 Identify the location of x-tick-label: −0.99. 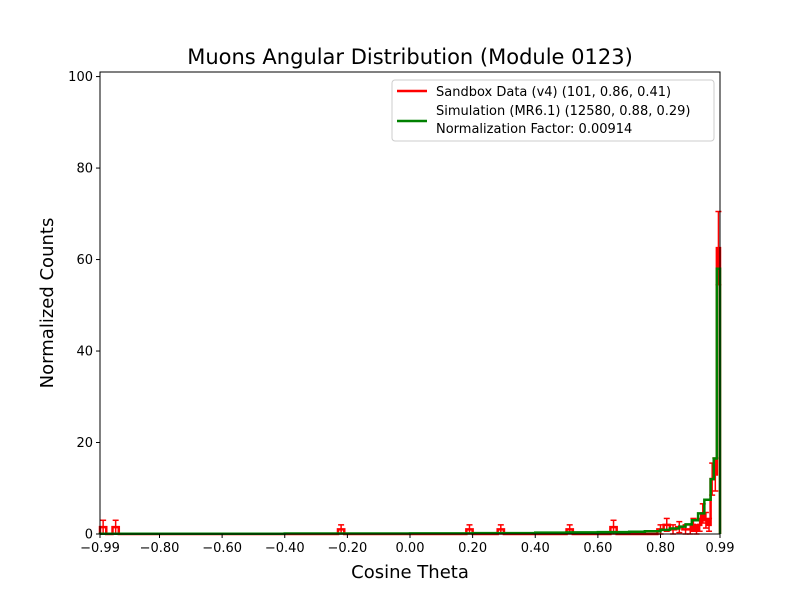
(100, 548).